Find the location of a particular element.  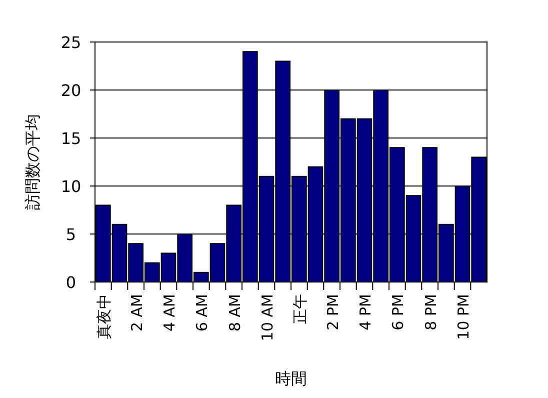

x-tick-label: 8 AM is located at coordinates (235, 313).